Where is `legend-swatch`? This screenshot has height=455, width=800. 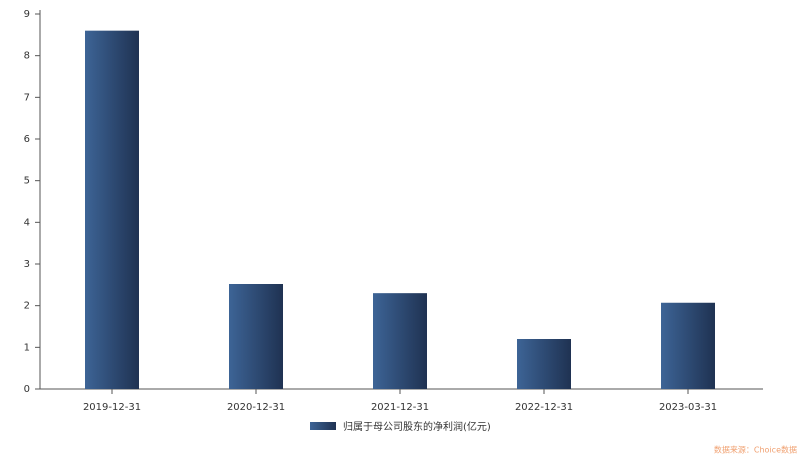 legend-swatch is located at coordinates (323, 426).